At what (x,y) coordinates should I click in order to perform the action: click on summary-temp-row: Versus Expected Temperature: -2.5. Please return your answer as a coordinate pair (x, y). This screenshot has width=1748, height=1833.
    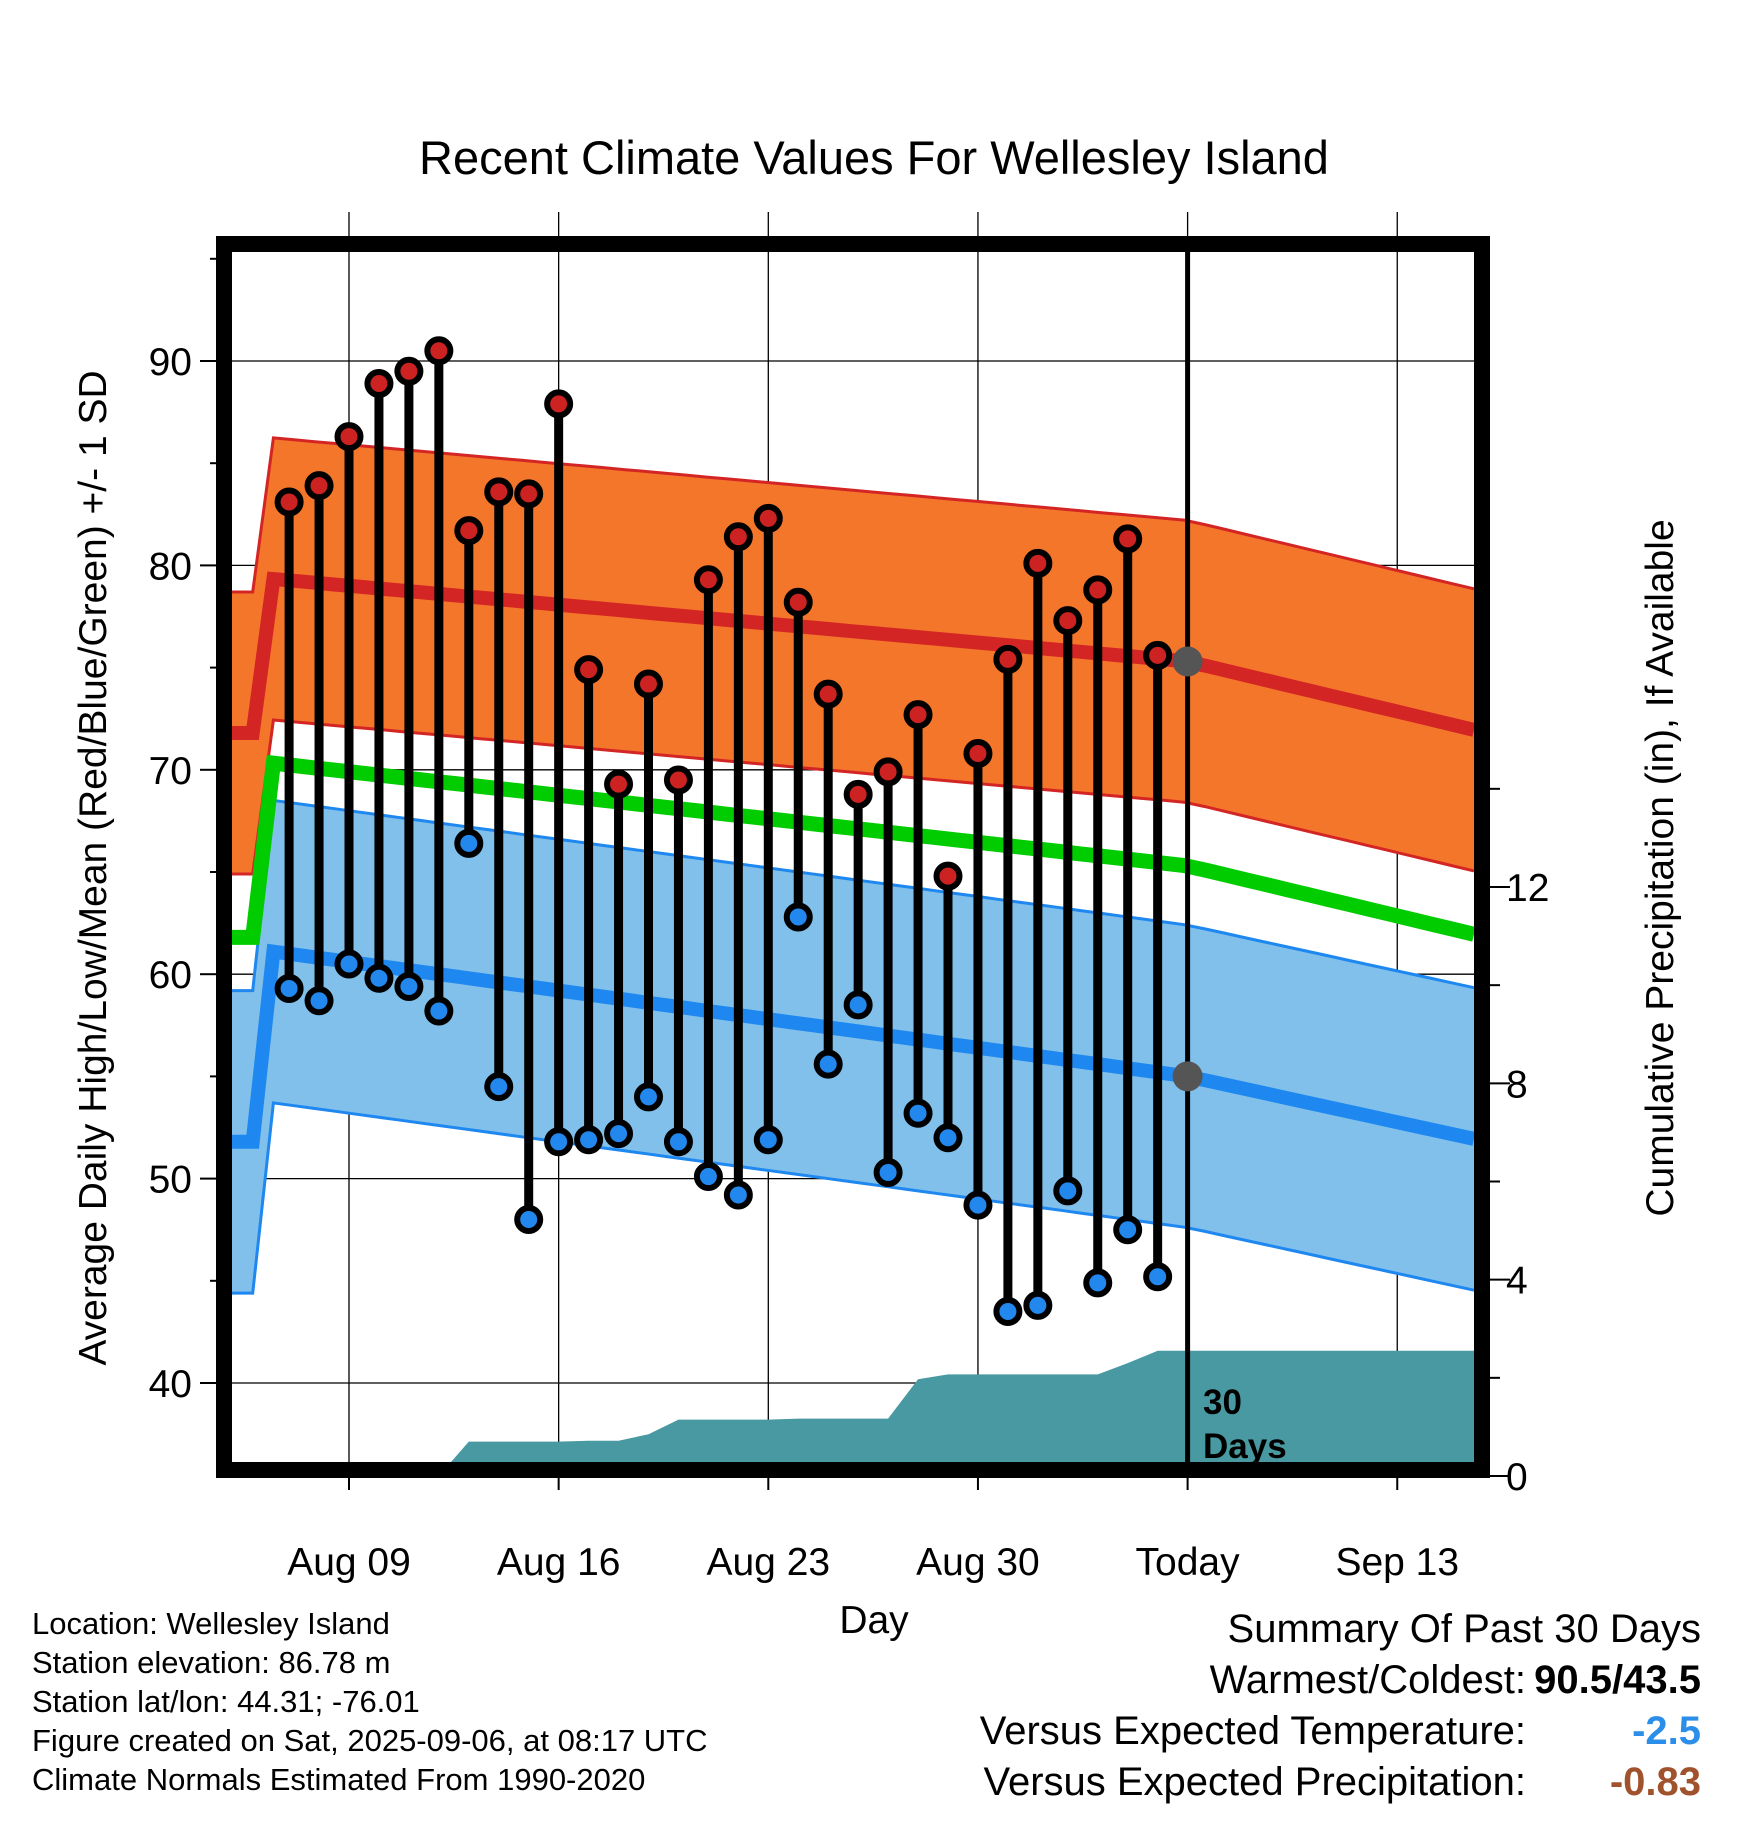
    Looking at the image, I should click on (1340, 1731).